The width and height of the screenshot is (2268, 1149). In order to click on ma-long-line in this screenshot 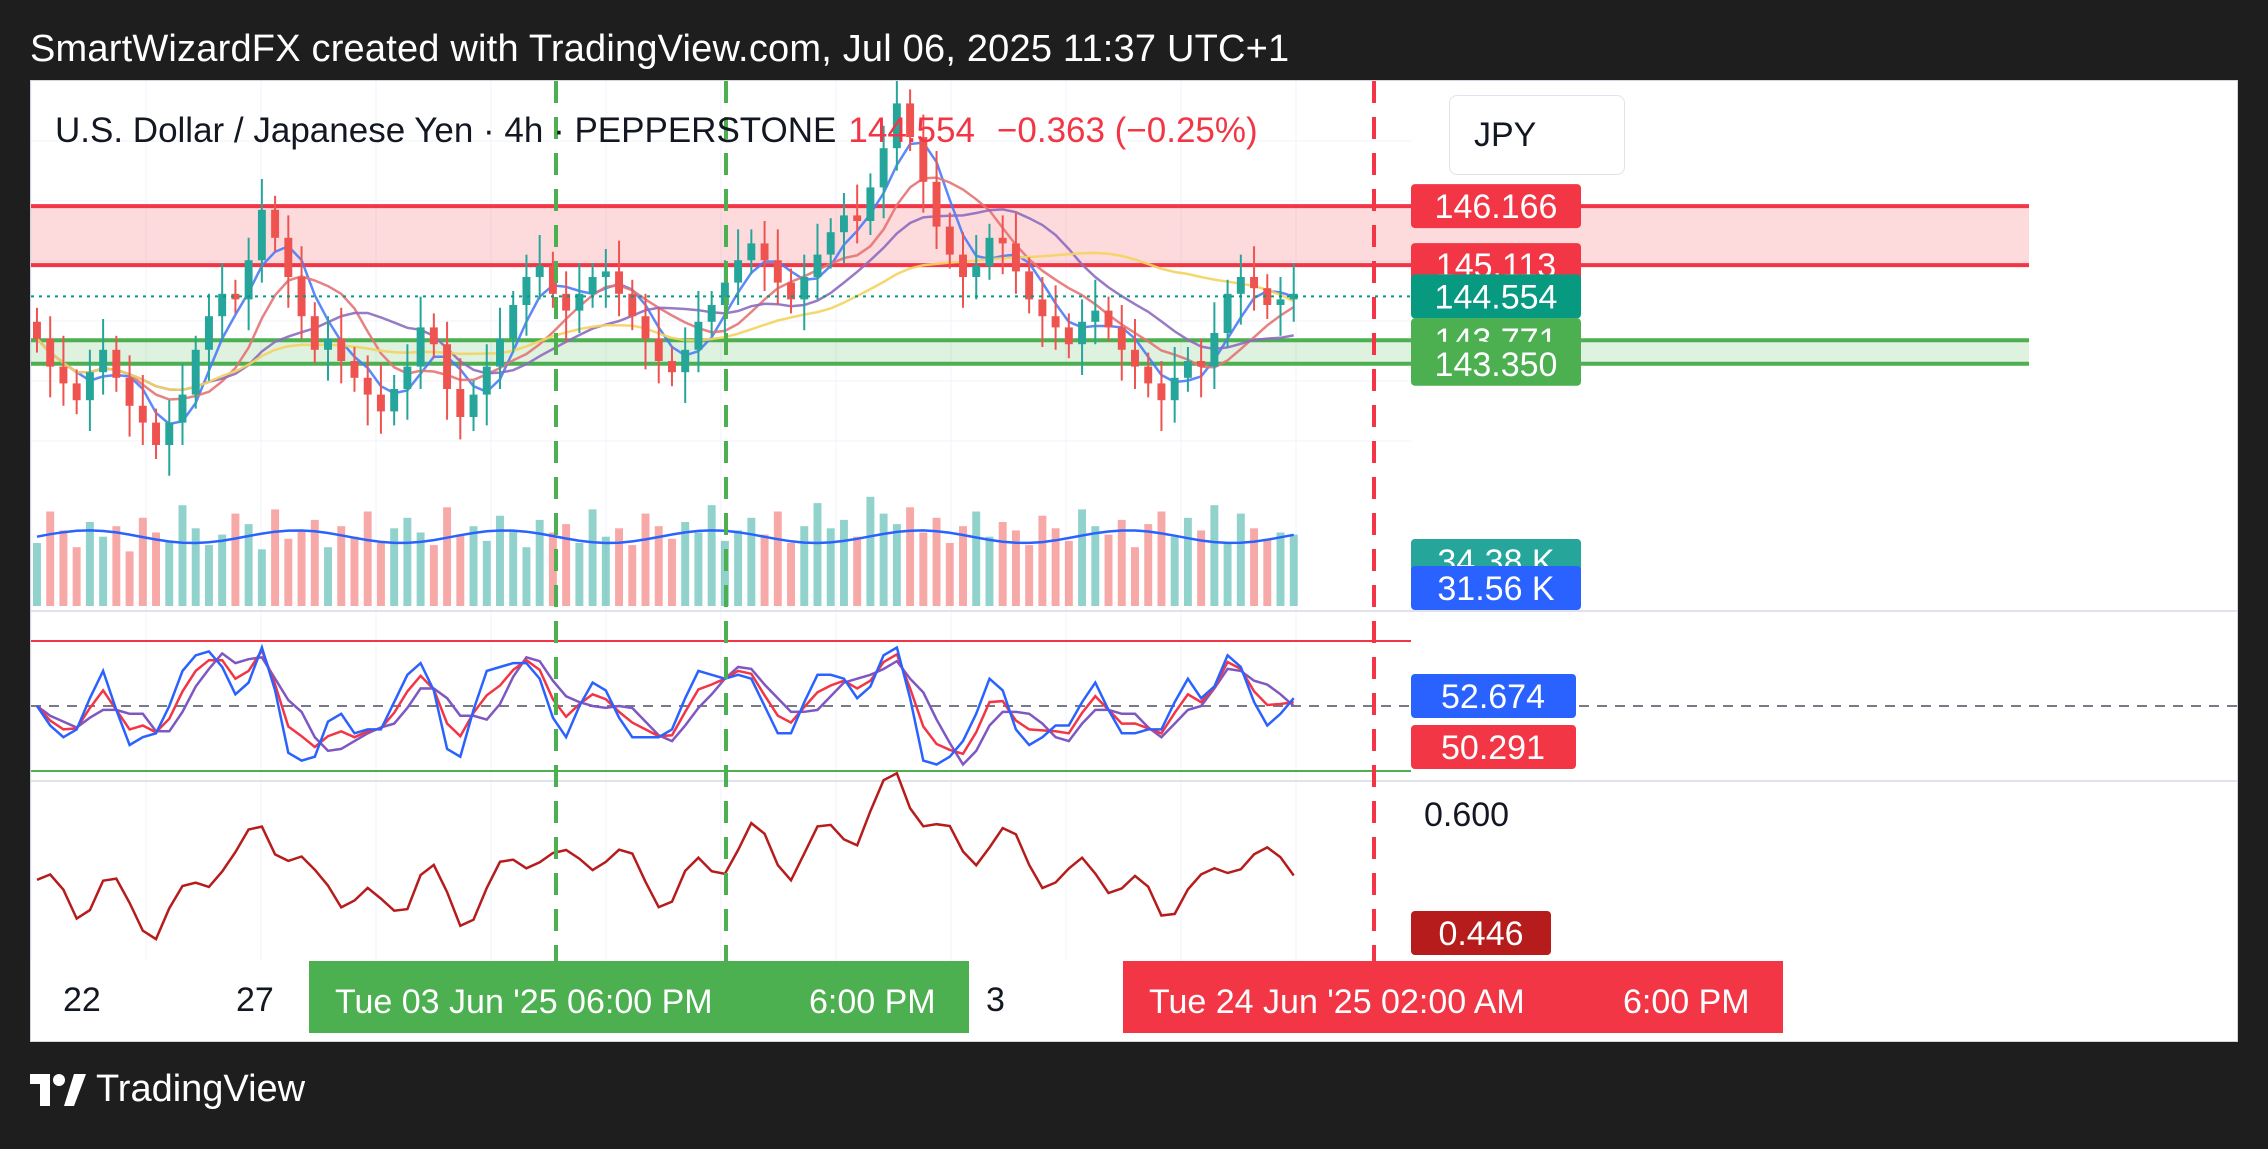, I will do `click(665, 321)`.